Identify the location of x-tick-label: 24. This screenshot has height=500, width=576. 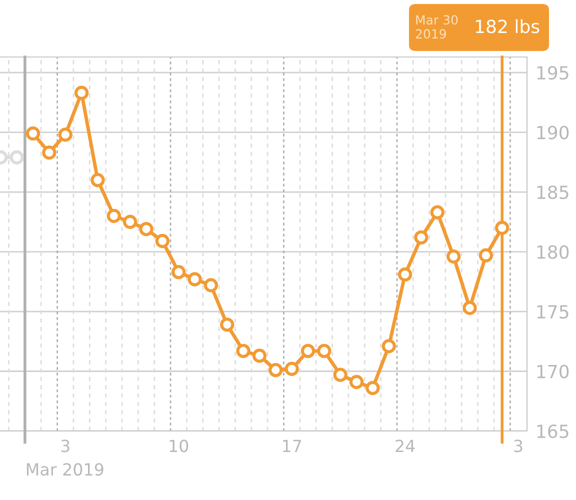
(405, 446).